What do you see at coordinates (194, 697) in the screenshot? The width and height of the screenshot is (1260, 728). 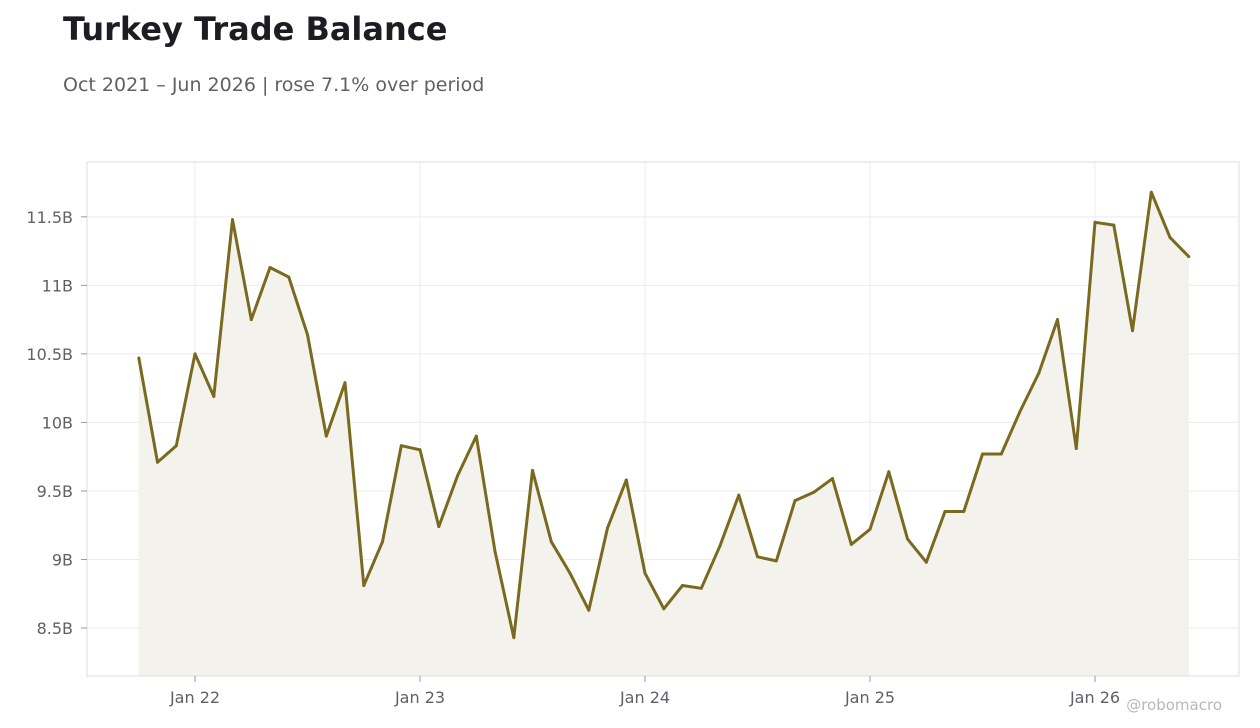 I see `x-tick-label: Jan 22` at bounding box center [194, 697].